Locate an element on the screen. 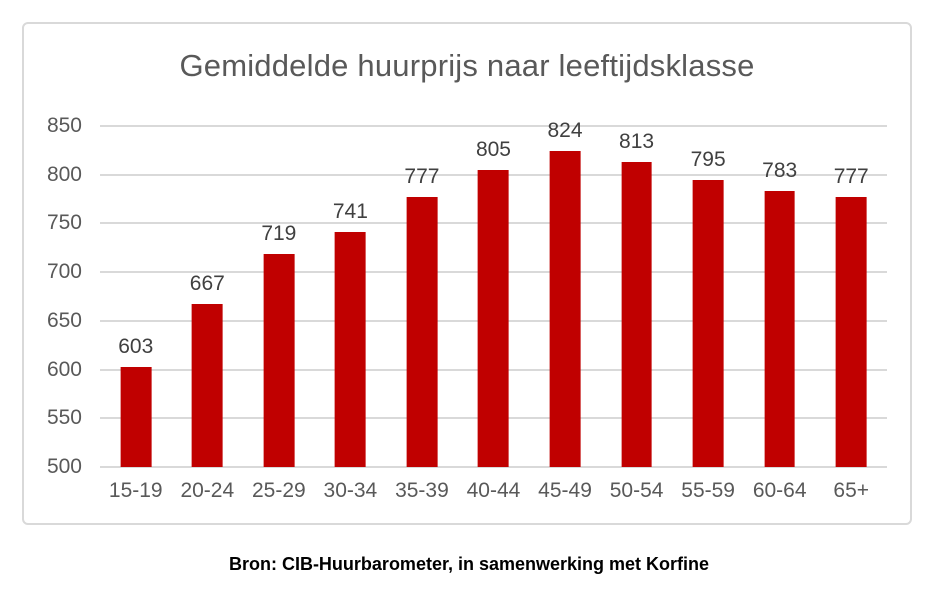 The height and width of the screenshot is (594, 938). y-tick-label-500: 500 is located at coordinates (64, 466).